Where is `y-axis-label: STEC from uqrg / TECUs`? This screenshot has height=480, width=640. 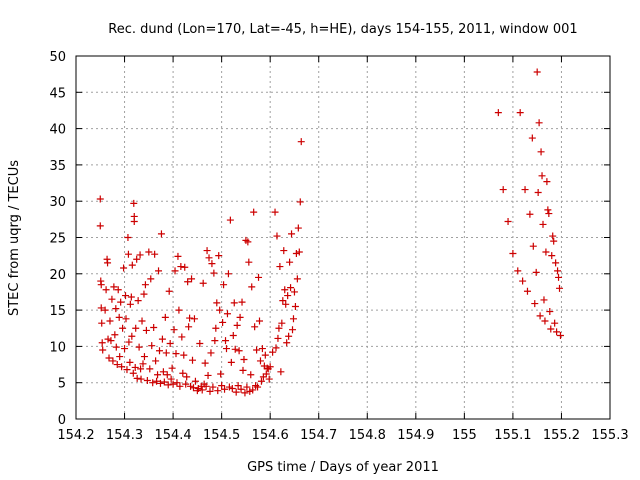
y-axis-label: STEC from uqrg / TECUs is located at coordinates (14, 238).